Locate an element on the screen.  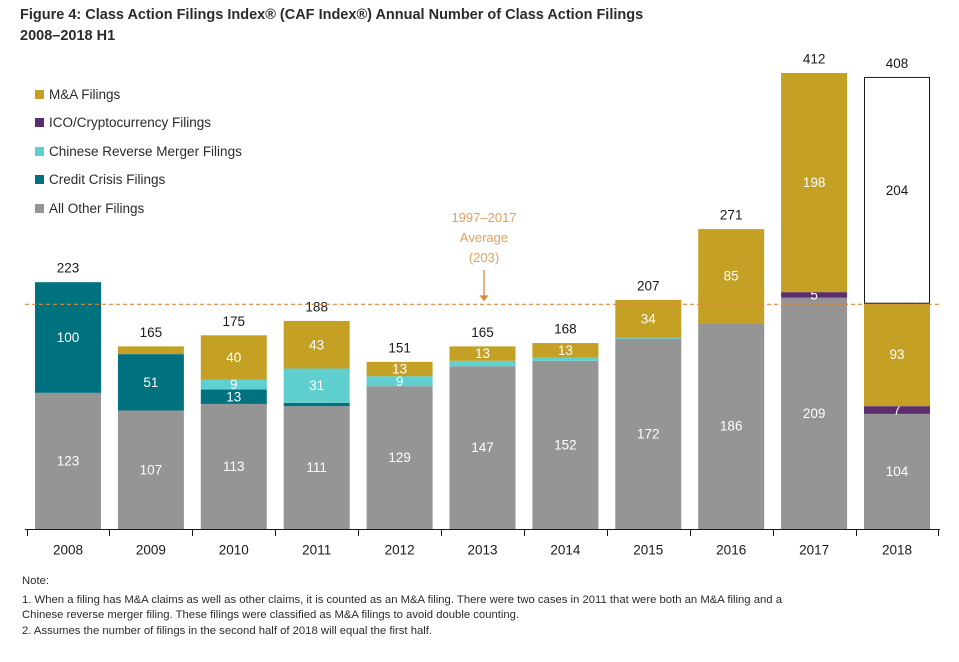
bar-label-chinese-2011: 31 is located at coordinates (316, 385).